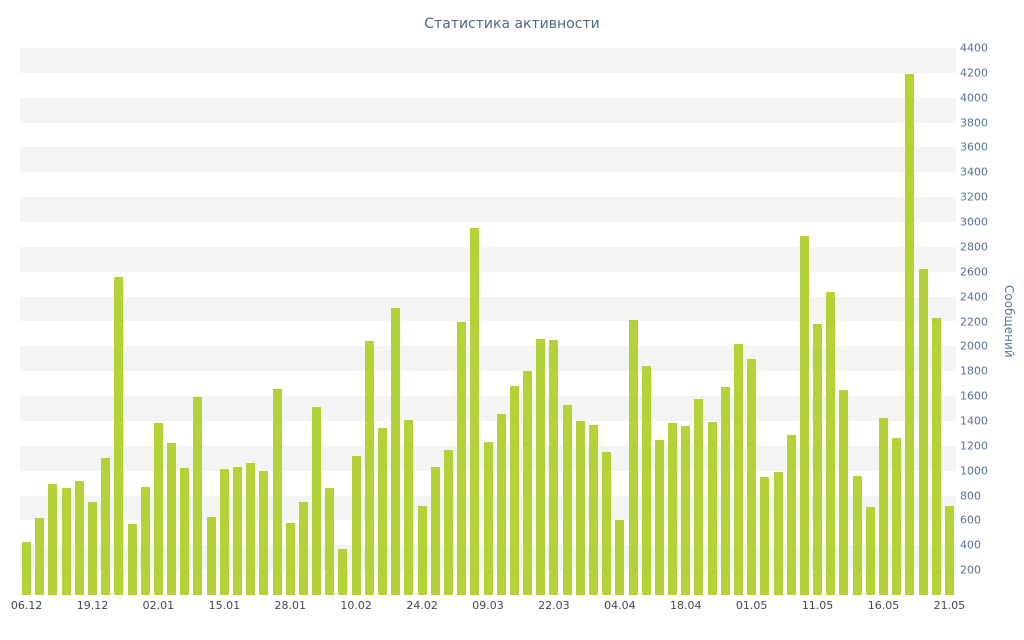 This screenshot has width=1024, height=640. What do you see at coordinates (356, 605) in the screenshot?
I see `x-tick-label: 10.02` at bounding box center [356, 605].